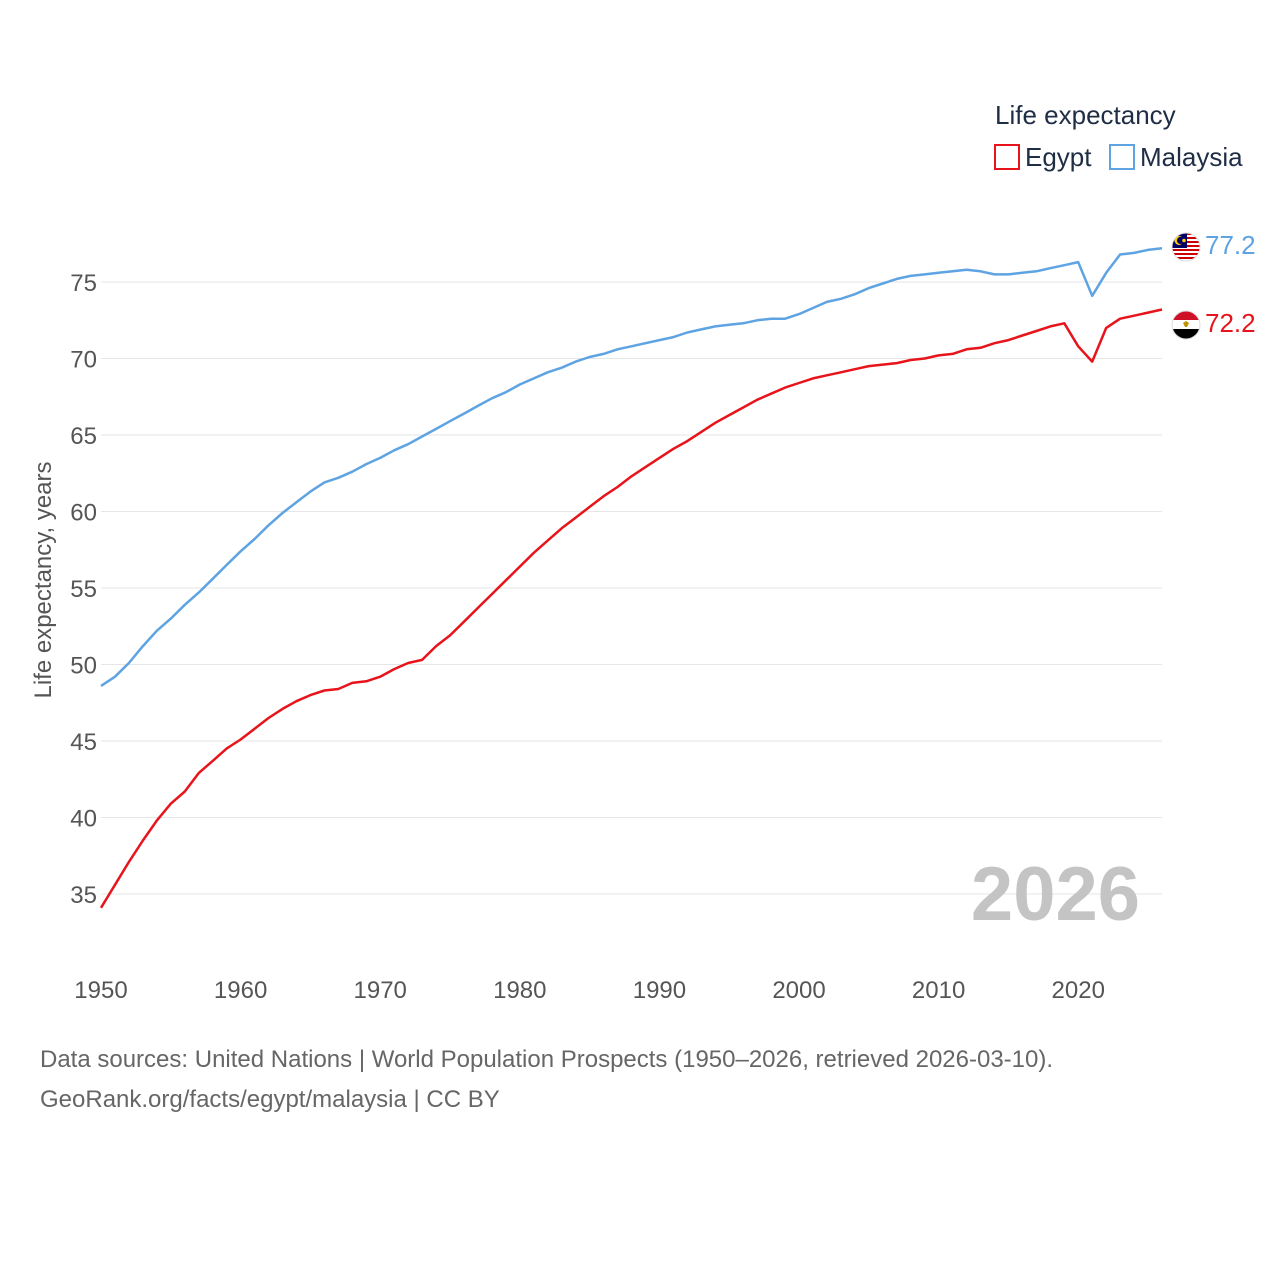 This screenshot has height=1280, width=1280. I want to click on y-axis-label: Life expectancy, years, so click(43, 579).